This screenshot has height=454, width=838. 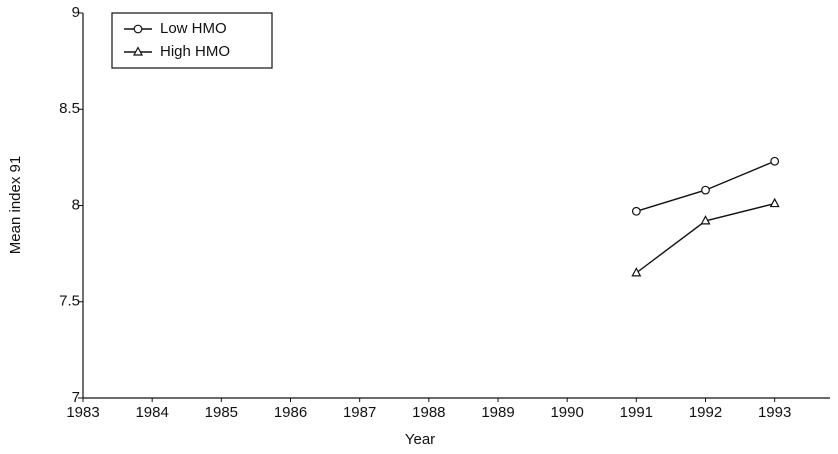 I want to click on legend-box, so click(x=192, y=40).